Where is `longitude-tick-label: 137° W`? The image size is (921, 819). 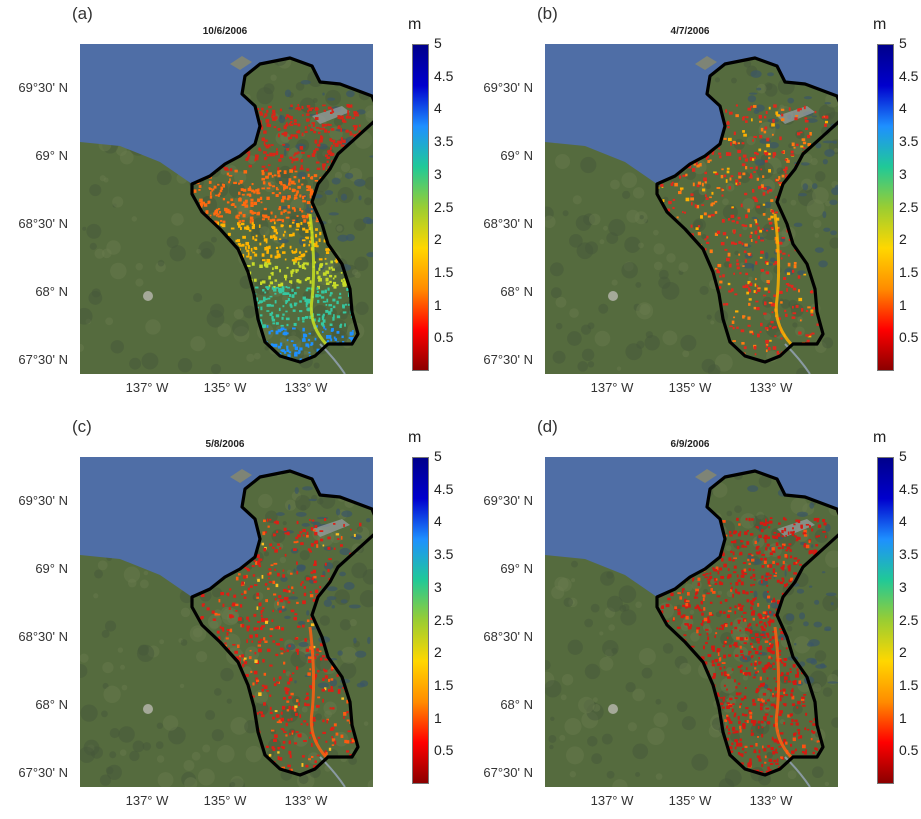 longitude-tick-label: 137° W is located at coordinates (147, 800).